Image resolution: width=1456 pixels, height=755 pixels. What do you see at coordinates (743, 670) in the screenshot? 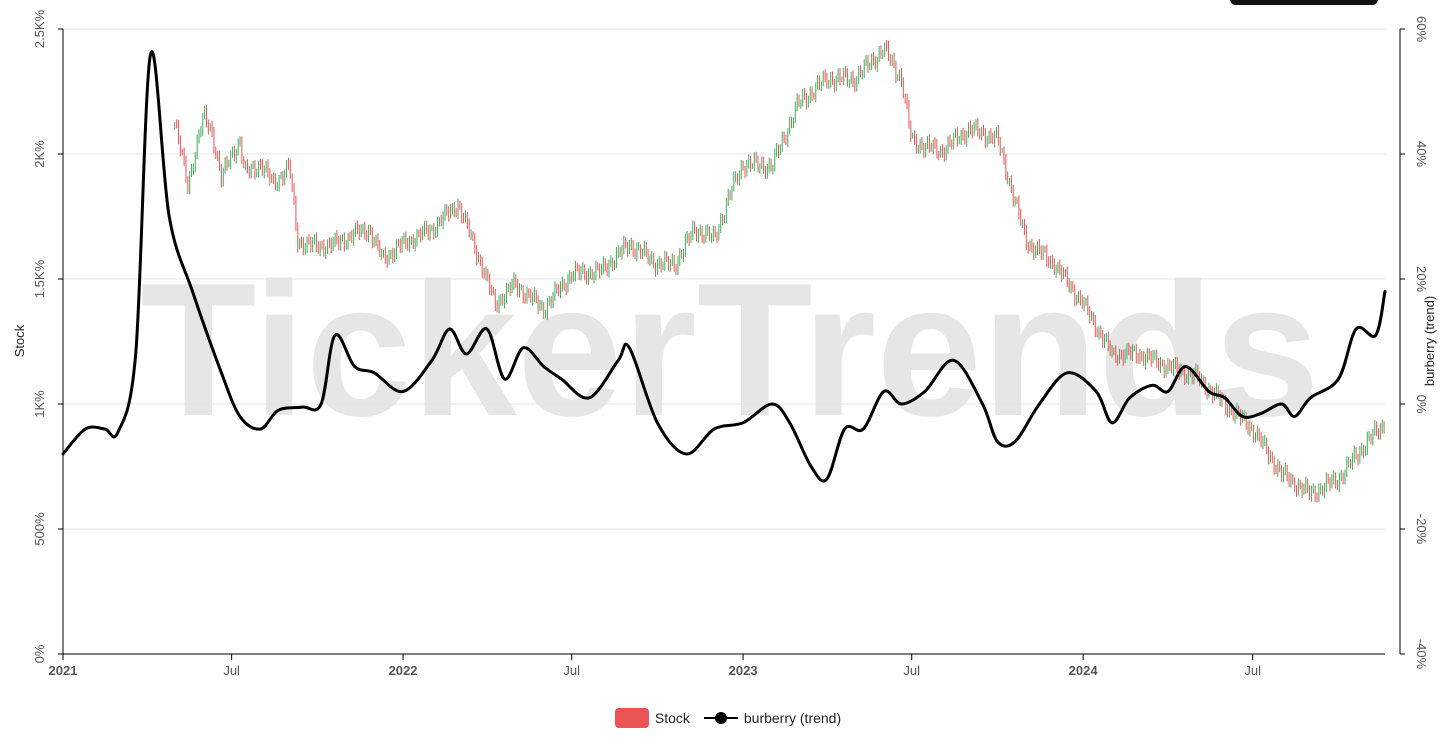
I see `x-tick-label: 2023` at bounding box center [743, 670].